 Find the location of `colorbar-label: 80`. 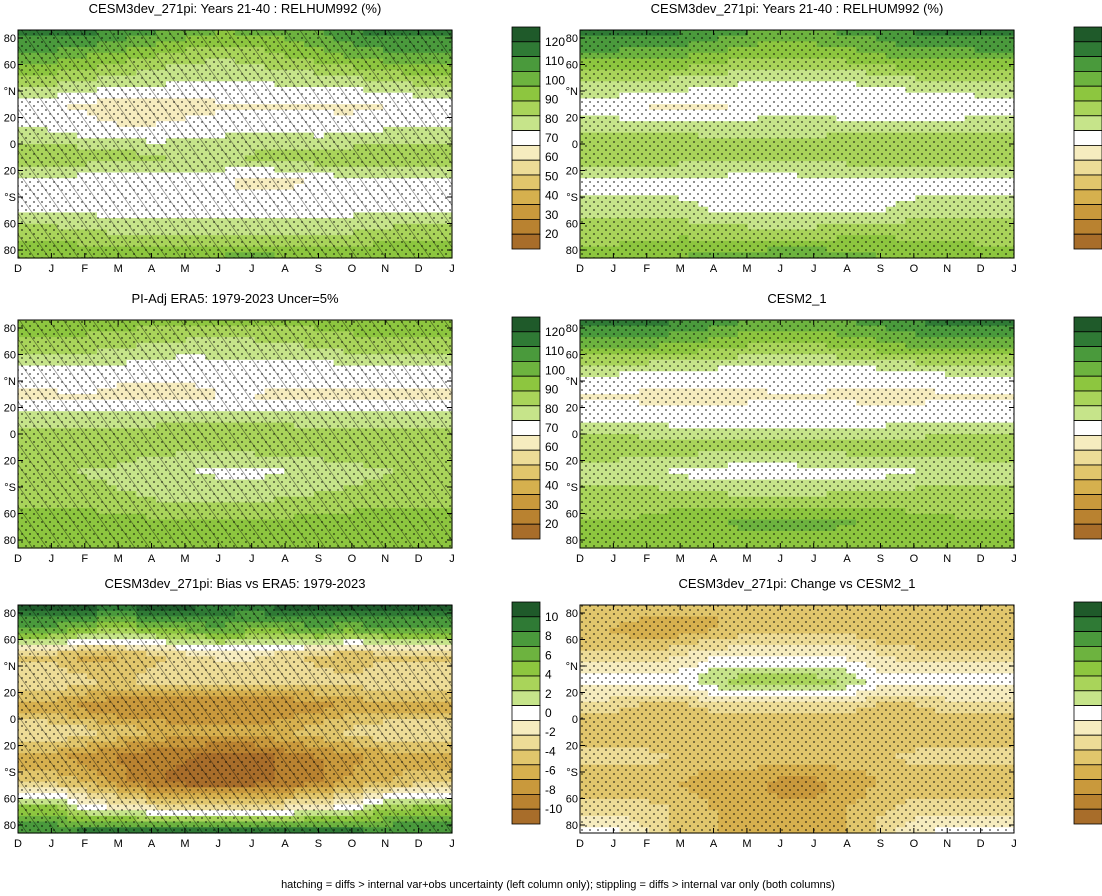

colorbar-label: 80 is located at coordinates (552, 119).